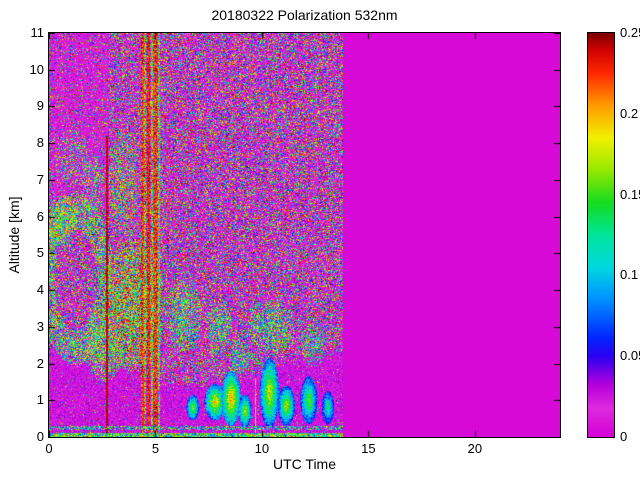 This screenshot has width=640, height=480. Describe the element at coordinates (601, 235) in the screenshot. I see `colorbar` at that location.